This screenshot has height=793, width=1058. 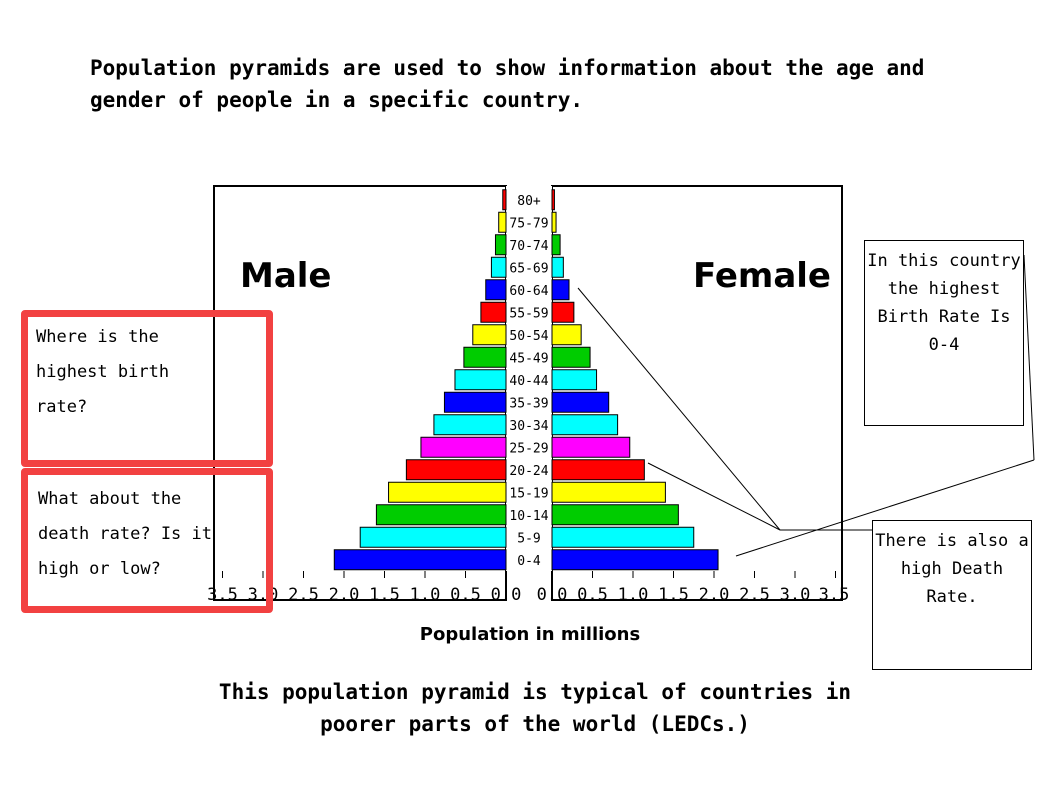 What do you see at coordinates (303, 595) in the screenshot?
I see `male-tick-label-2: 2.5` at bounding box center [303, 595].